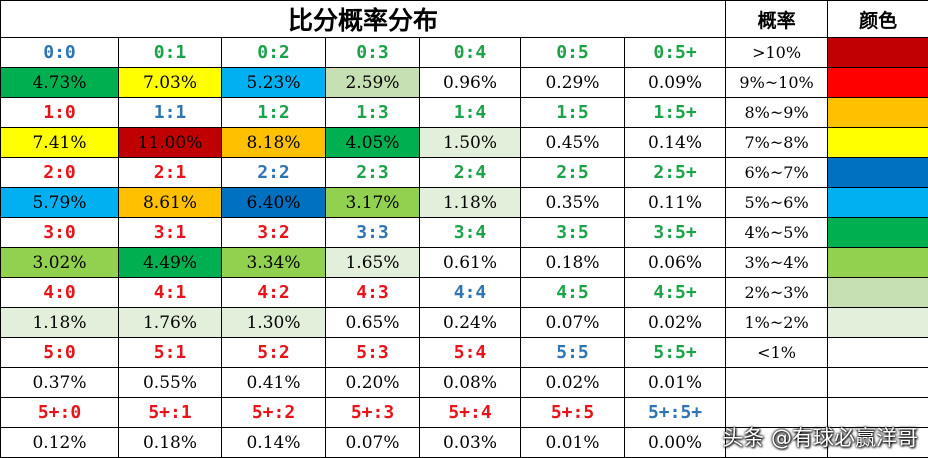 Image resolution: width=928 pixels, height=458 pixels. I want to click on legend-header-probability: 概率, so click(777, 19).